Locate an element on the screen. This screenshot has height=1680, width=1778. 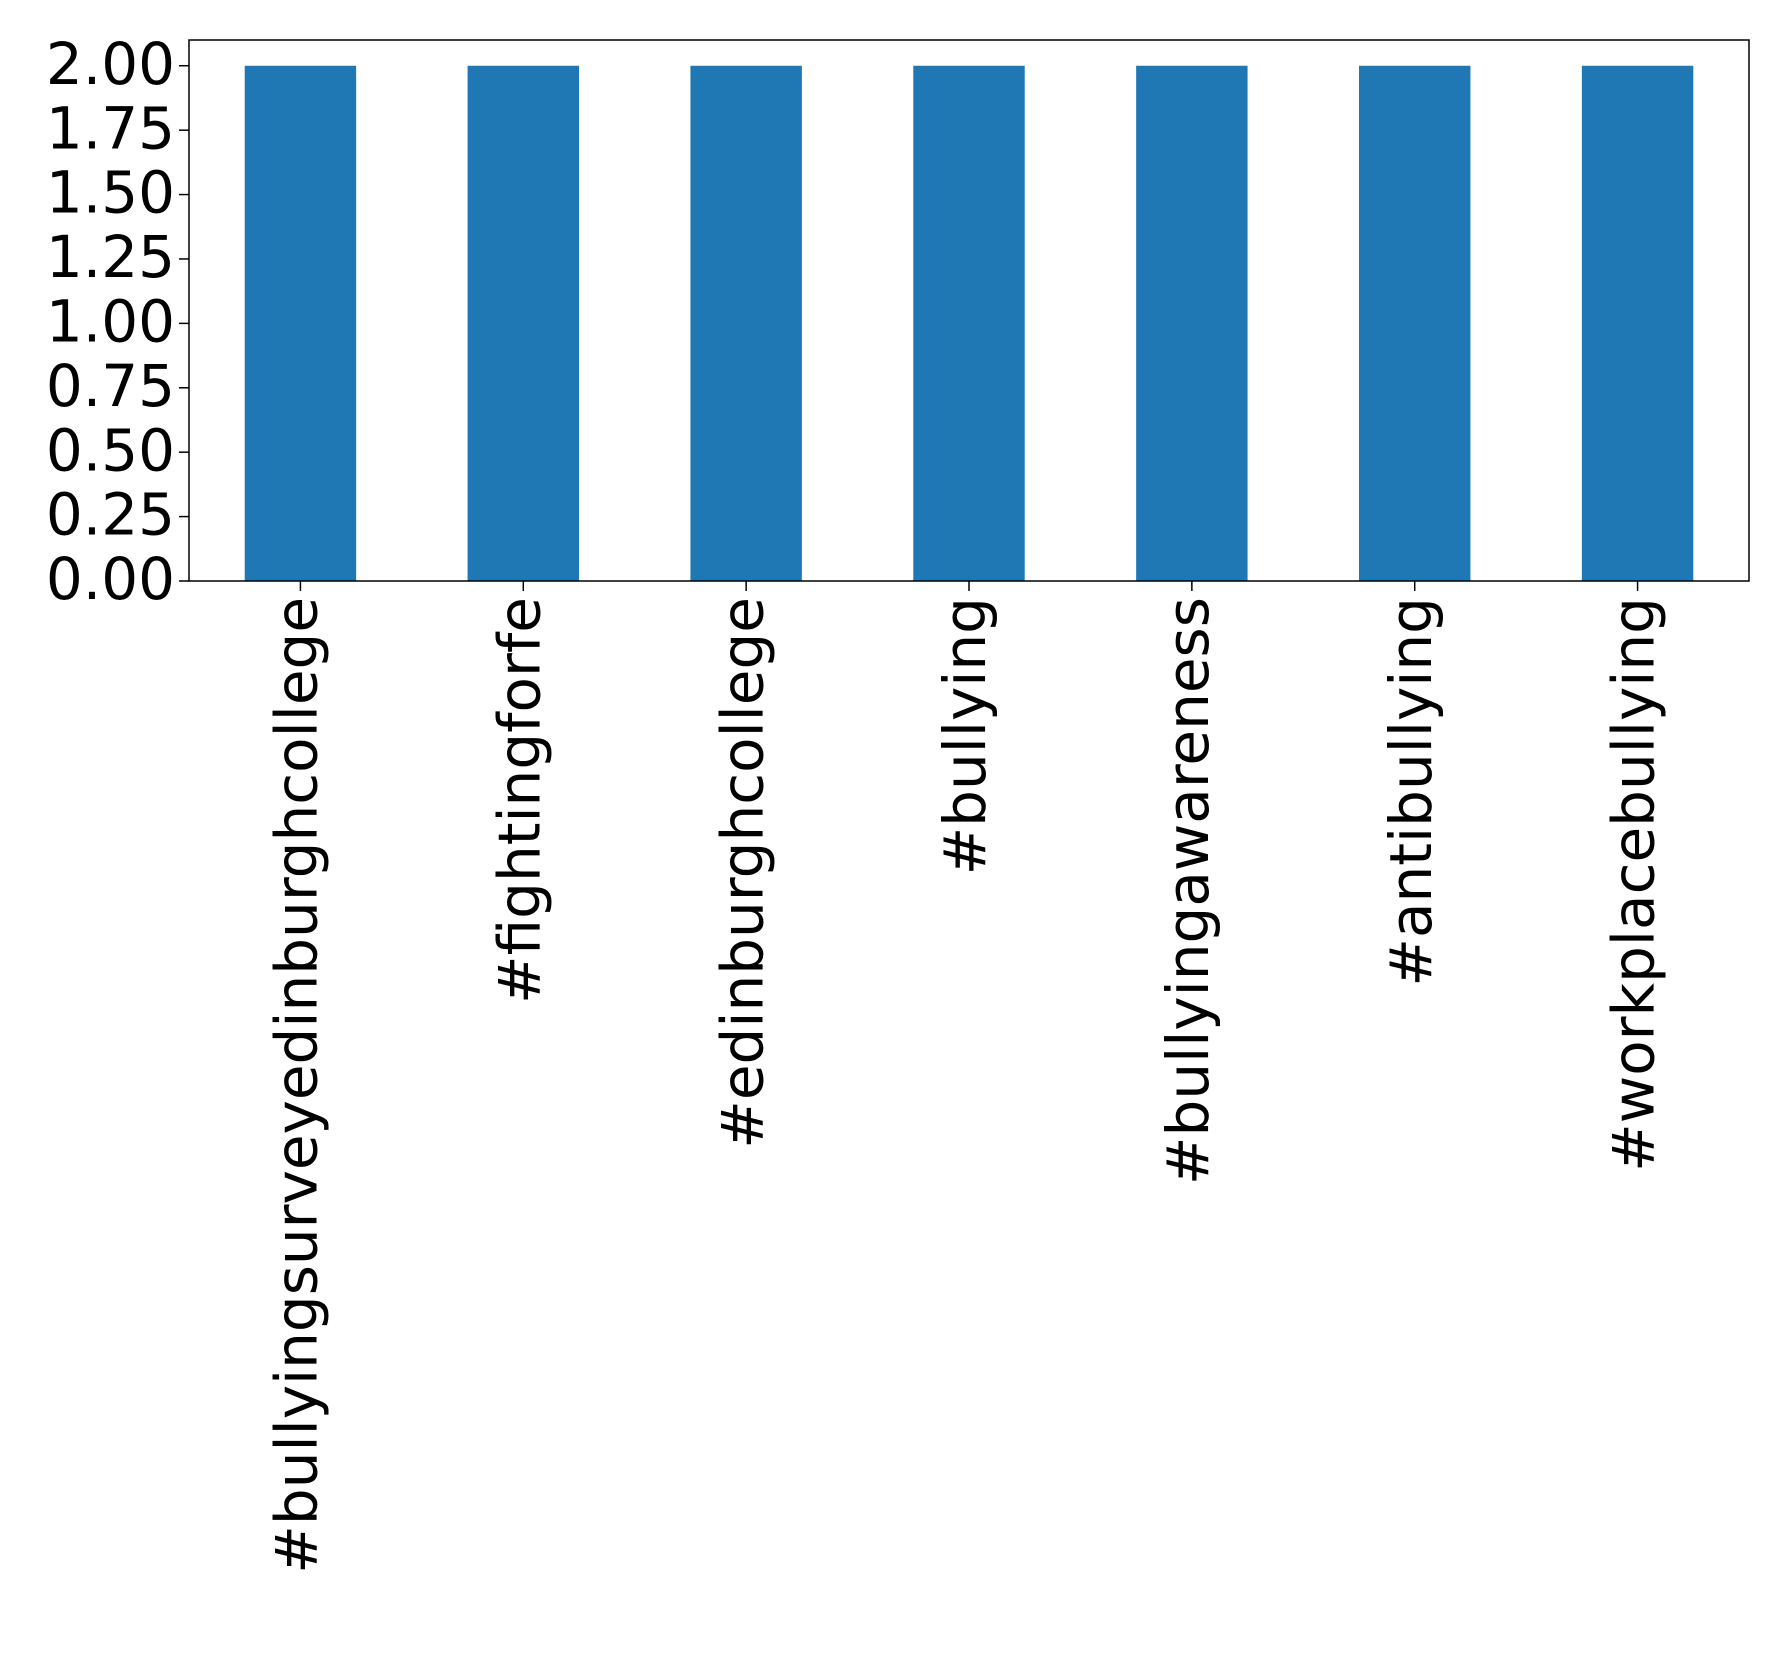
x-tick-label: #workplacebullying is located at coordinates (1634, 884).